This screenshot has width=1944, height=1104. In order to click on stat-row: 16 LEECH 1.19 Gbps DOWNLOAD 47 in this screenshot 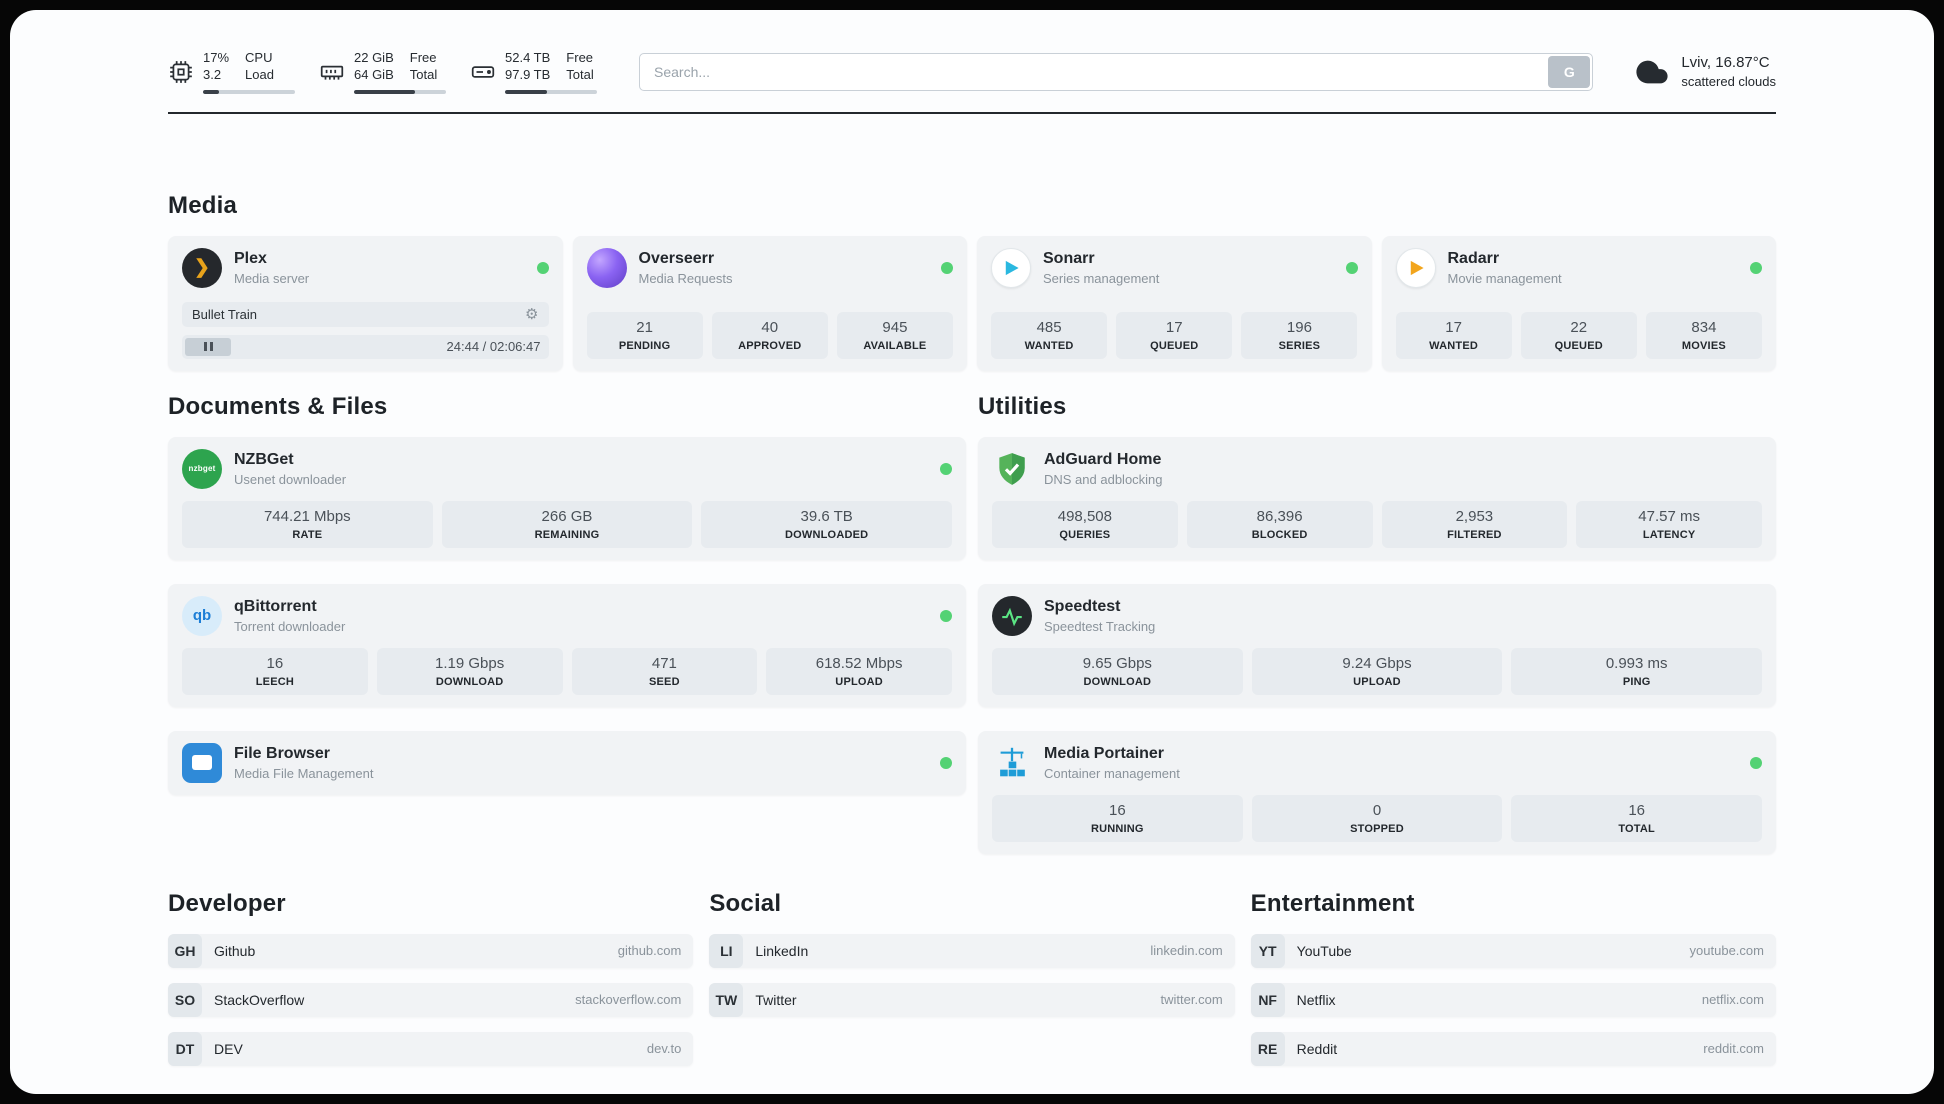, I will do `click(567, 671)`.